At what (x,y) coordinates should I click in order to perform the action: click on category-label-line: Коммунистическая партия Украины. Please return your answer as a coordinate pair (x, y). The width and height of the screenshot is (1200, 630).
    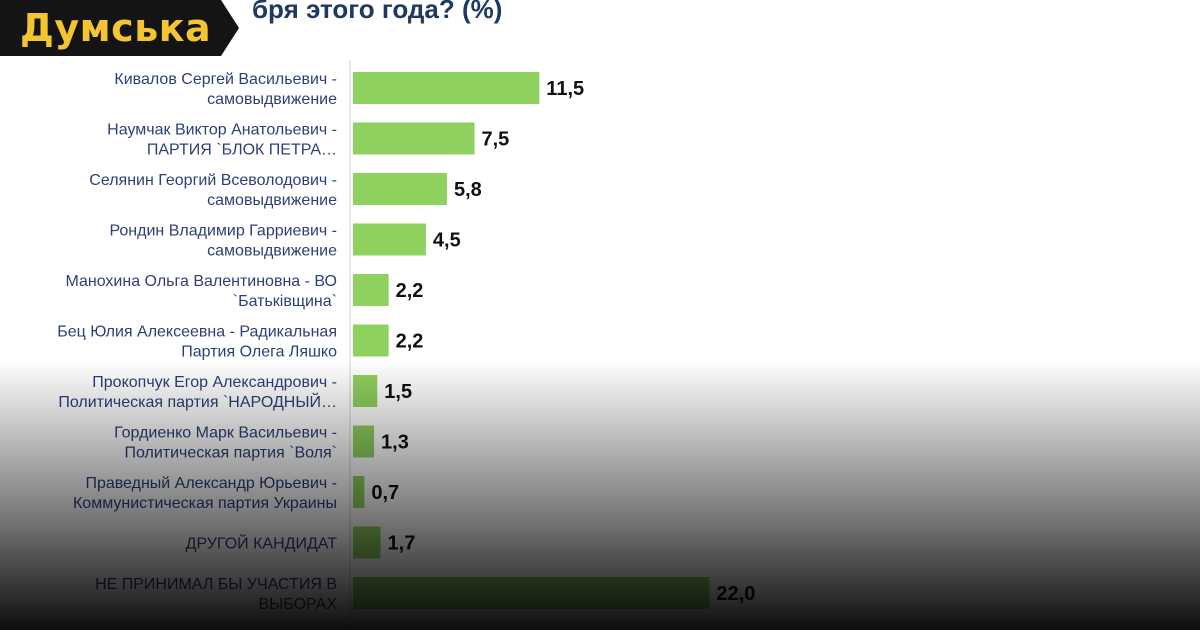
    Looking at the image, I should click on (205, 503).